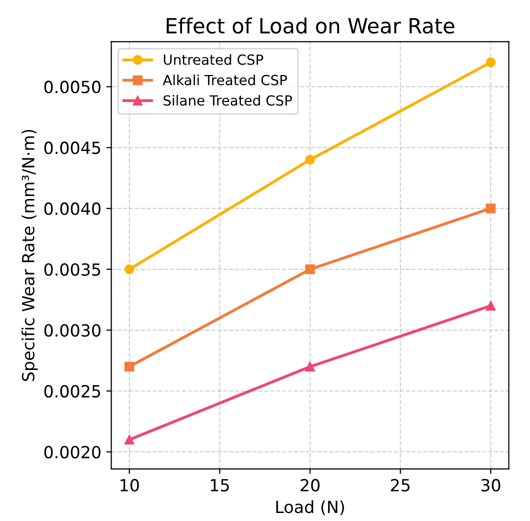 The height and width of the screenshot is (521, 530). Describe the element at coordinates (72, 330) in the screenshot. I see `y-tick-label: 0.0030` at that location.